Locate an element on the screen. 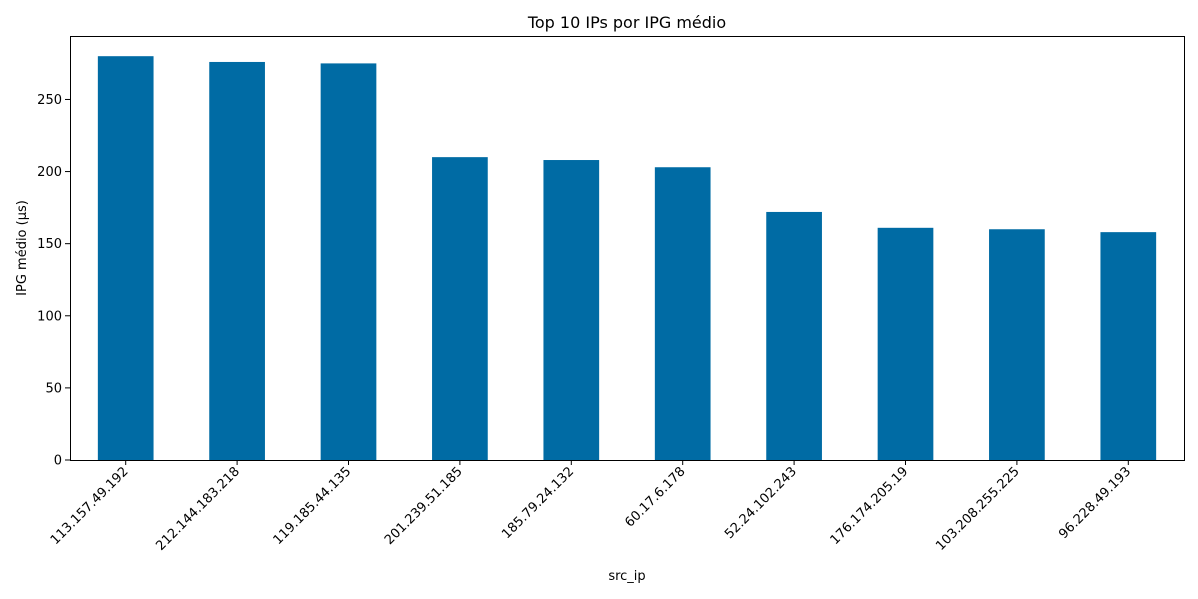  y-tick-label: 250 is located at coordinates (49, 100).